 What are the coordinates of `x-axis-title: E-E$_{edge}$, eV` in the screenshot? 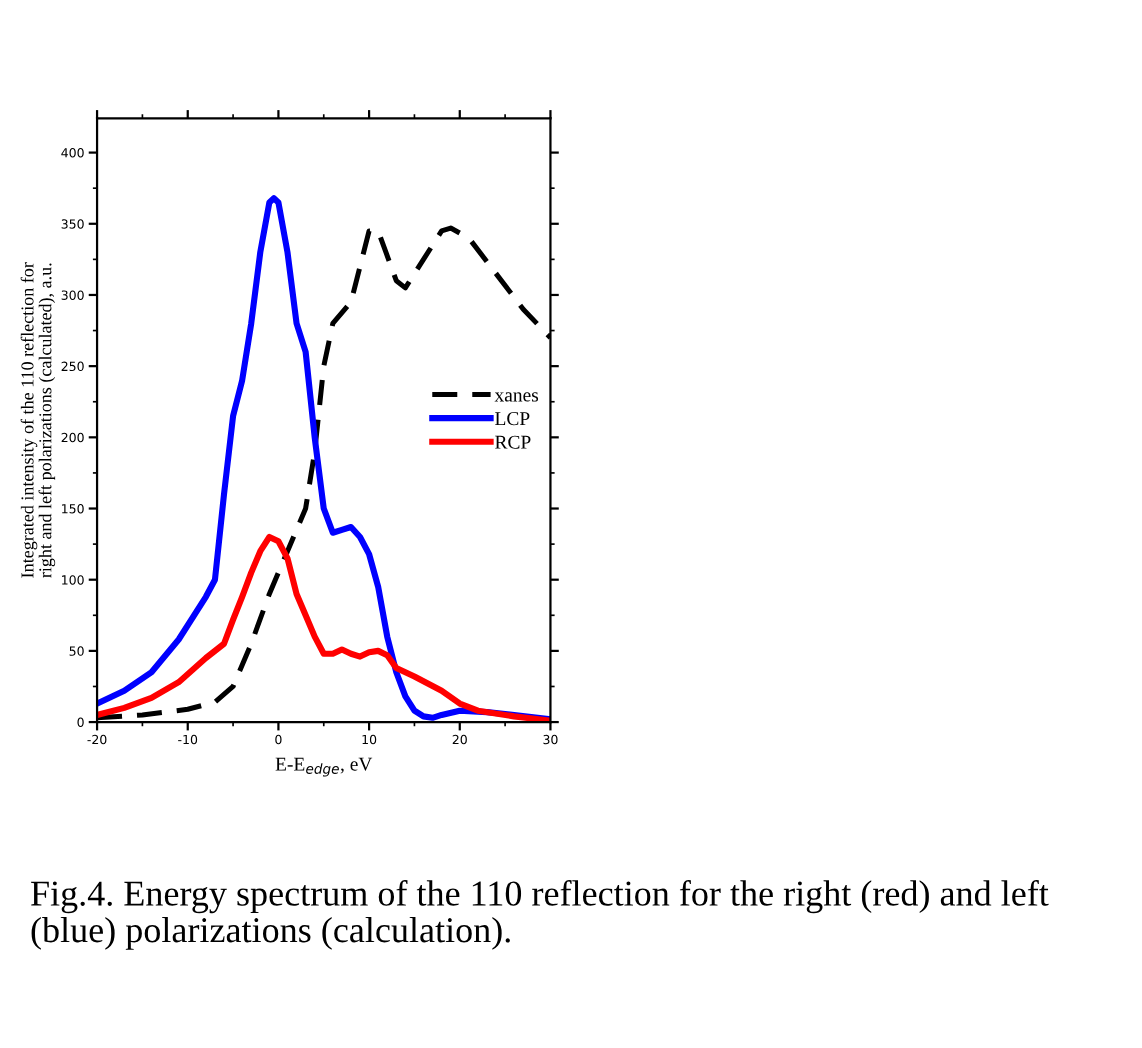 It's located at (324, 767).